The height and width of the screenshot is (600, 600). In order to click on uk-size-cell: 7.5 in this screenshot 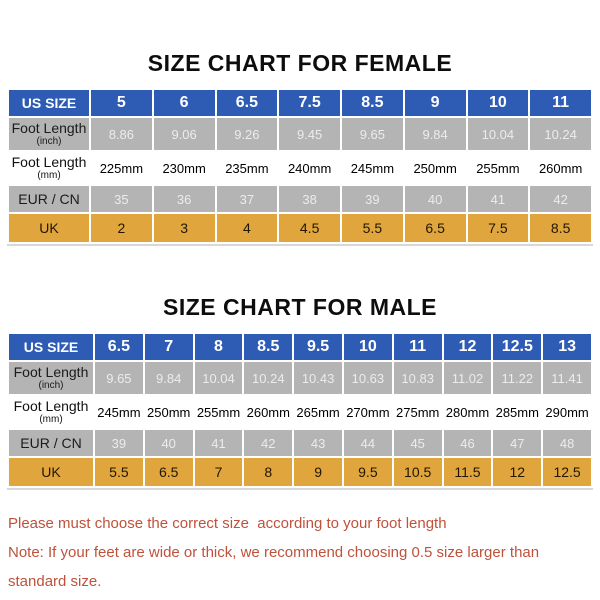, I will do `click(498, 228)`.